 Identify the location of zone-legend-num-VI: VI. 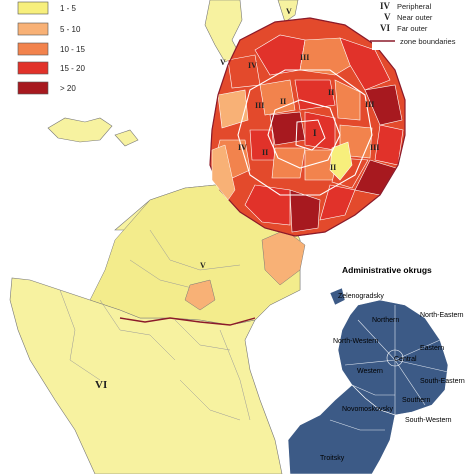
(385, 28).